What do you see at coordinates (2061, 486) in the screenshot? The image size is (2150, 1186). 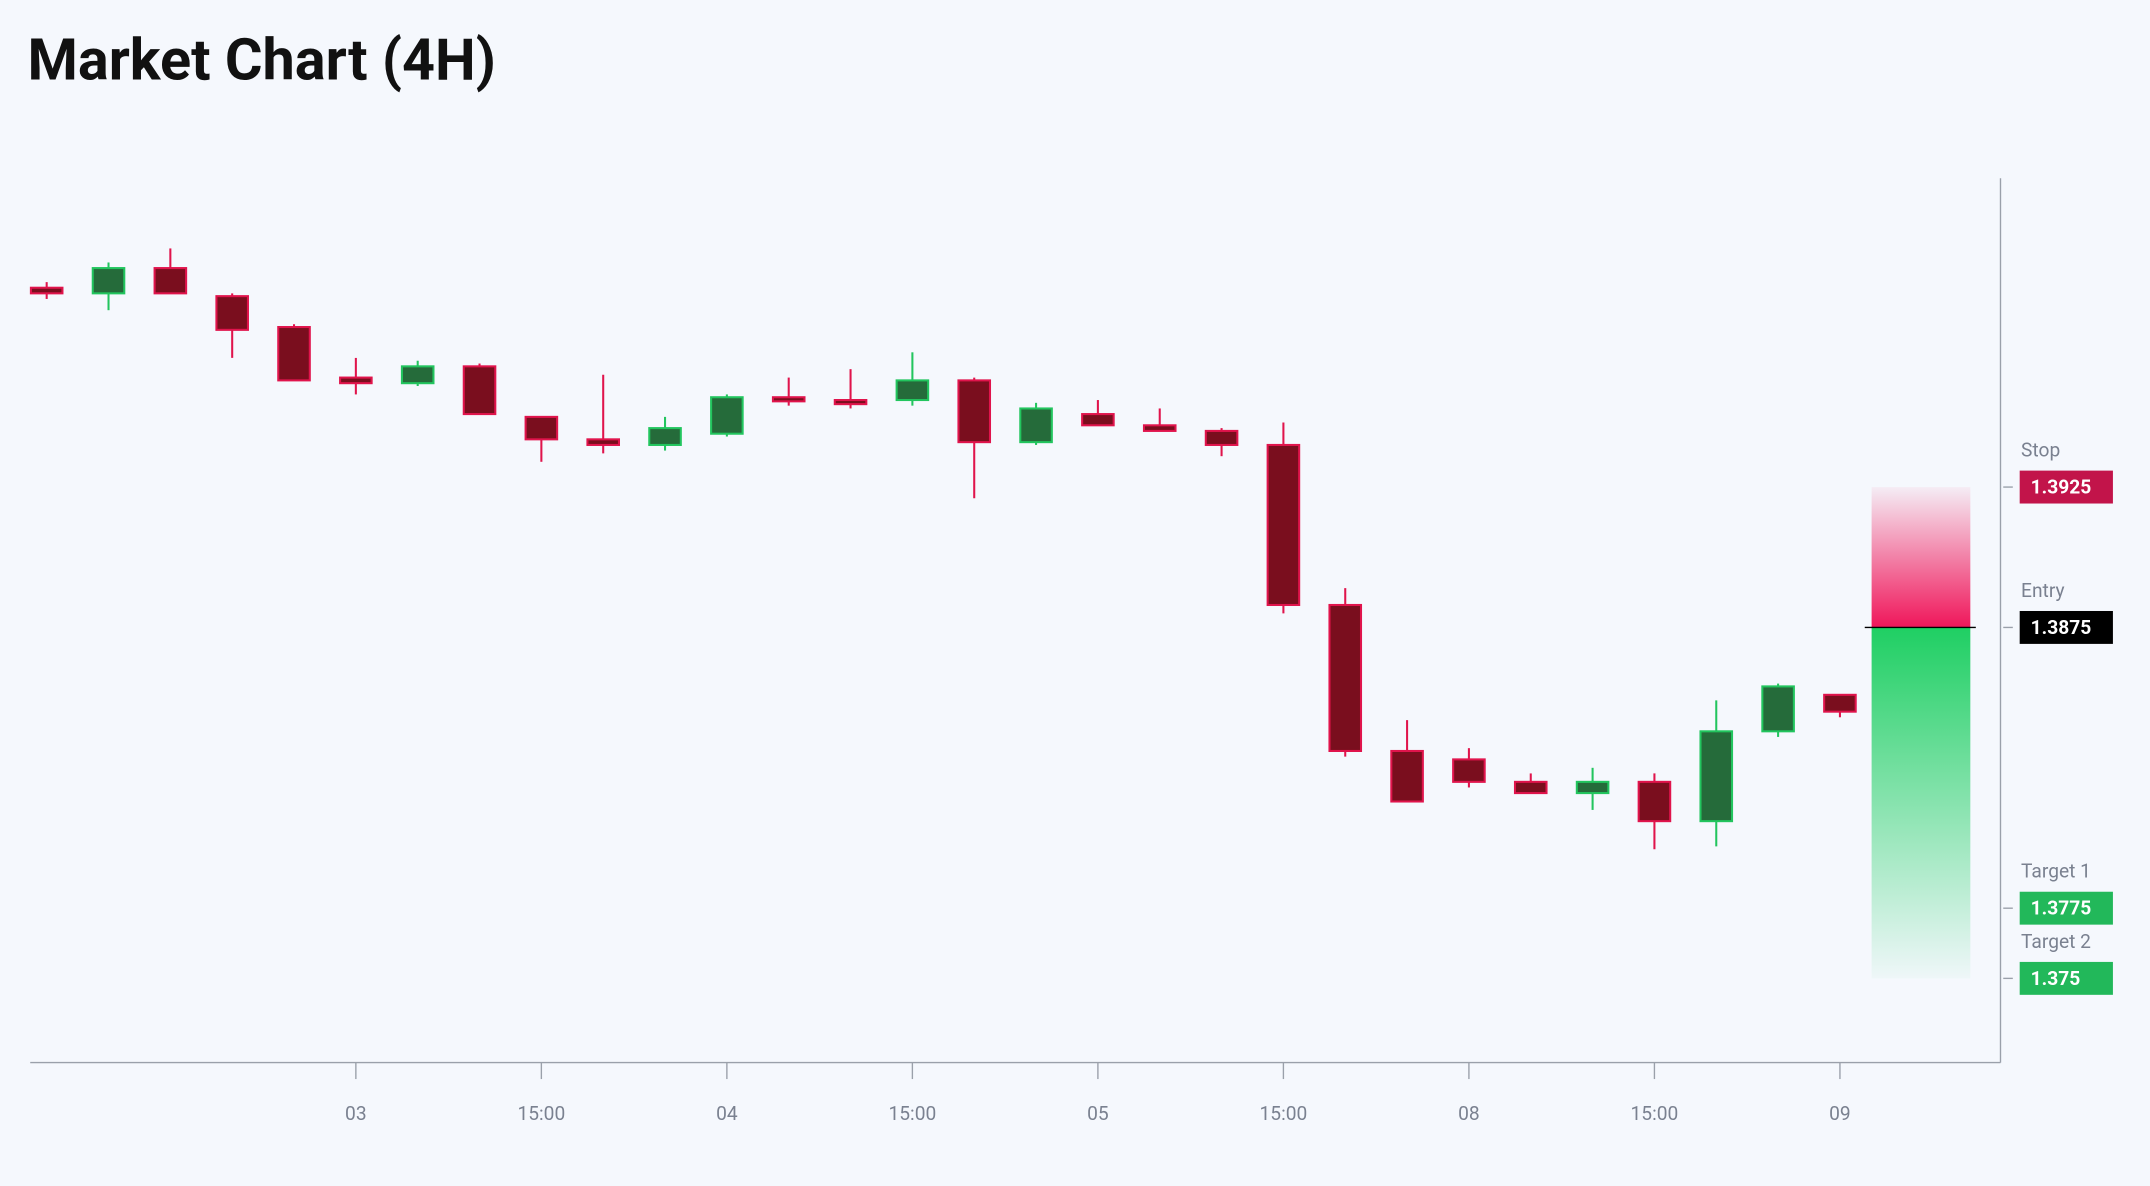 I see `level-value: 1.3925` at bounding box center [2061, 486].